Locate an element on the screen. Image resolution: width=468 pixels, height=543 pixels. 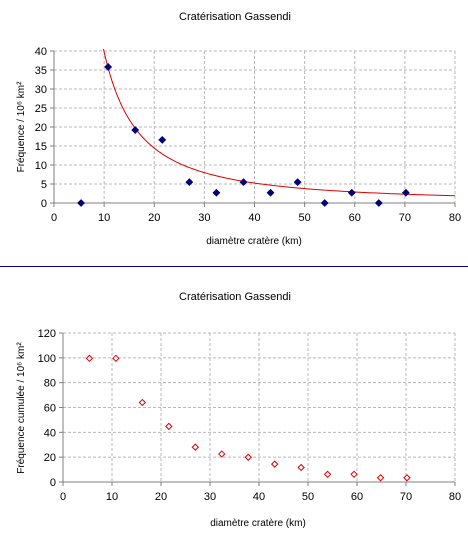
y-tick-labels: 0 5 10 15 20 25 30 35 40 is located at coordinates (41, 128).